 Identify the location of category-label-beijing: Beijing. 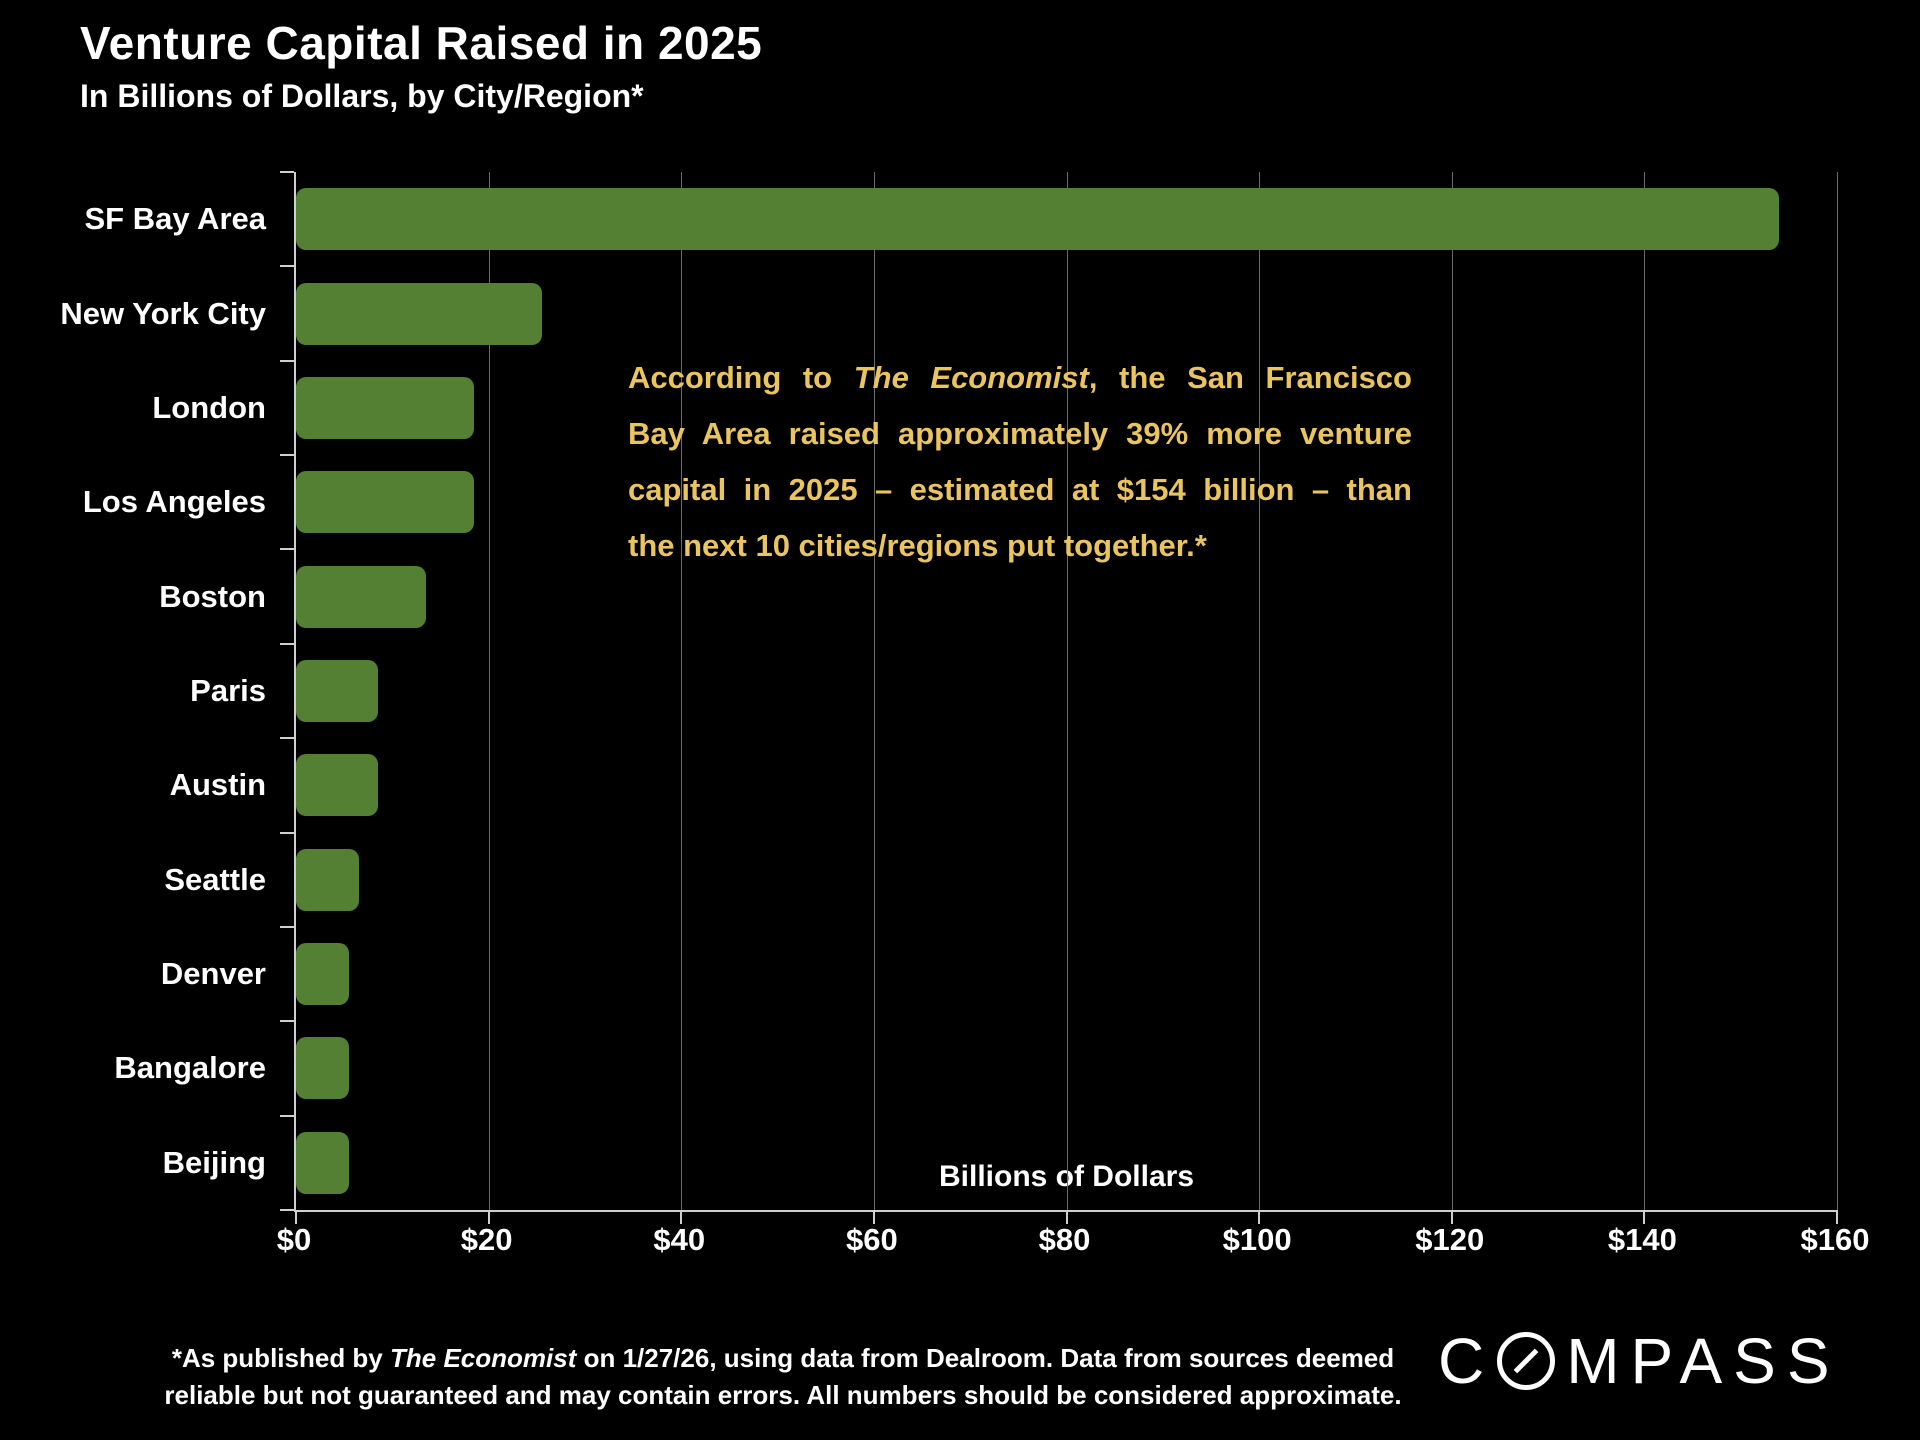
(214, 1162).